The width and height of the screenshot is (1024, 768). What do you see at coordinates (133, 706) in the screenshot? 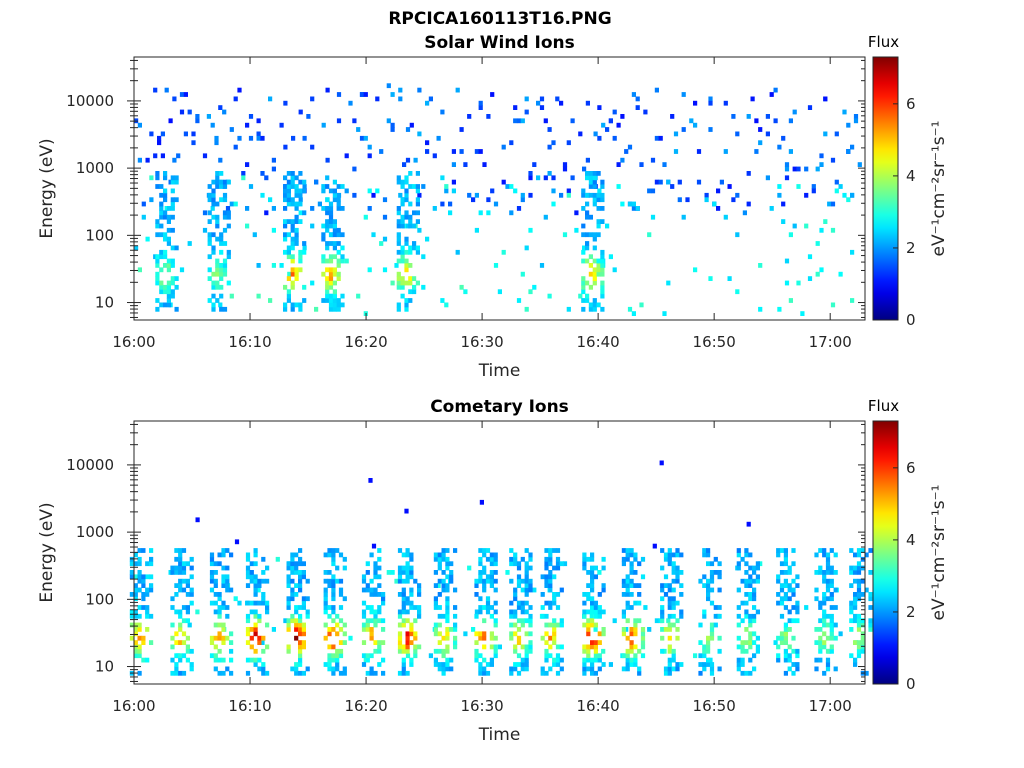
I see `x-tick-label: 16:00` at bounding box center [133, 706].